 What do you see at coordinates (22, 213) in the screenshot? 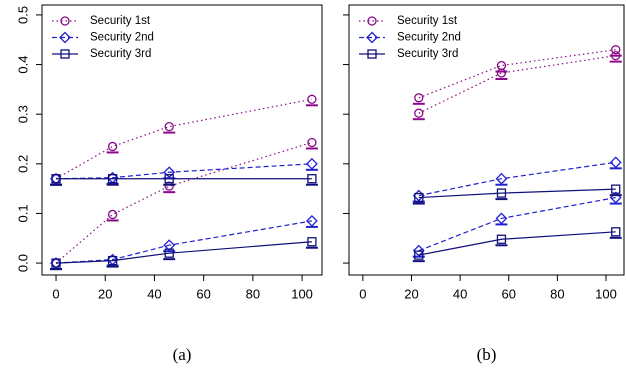
I see `y-tick-label: 0.1` at bounding box center [22, 213].